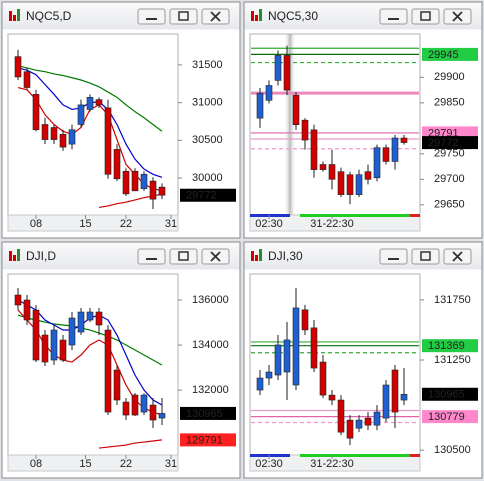 The width and height of the screenshot is (484, 481). I want to click on window-title: DJI,30, so click(285, 256).